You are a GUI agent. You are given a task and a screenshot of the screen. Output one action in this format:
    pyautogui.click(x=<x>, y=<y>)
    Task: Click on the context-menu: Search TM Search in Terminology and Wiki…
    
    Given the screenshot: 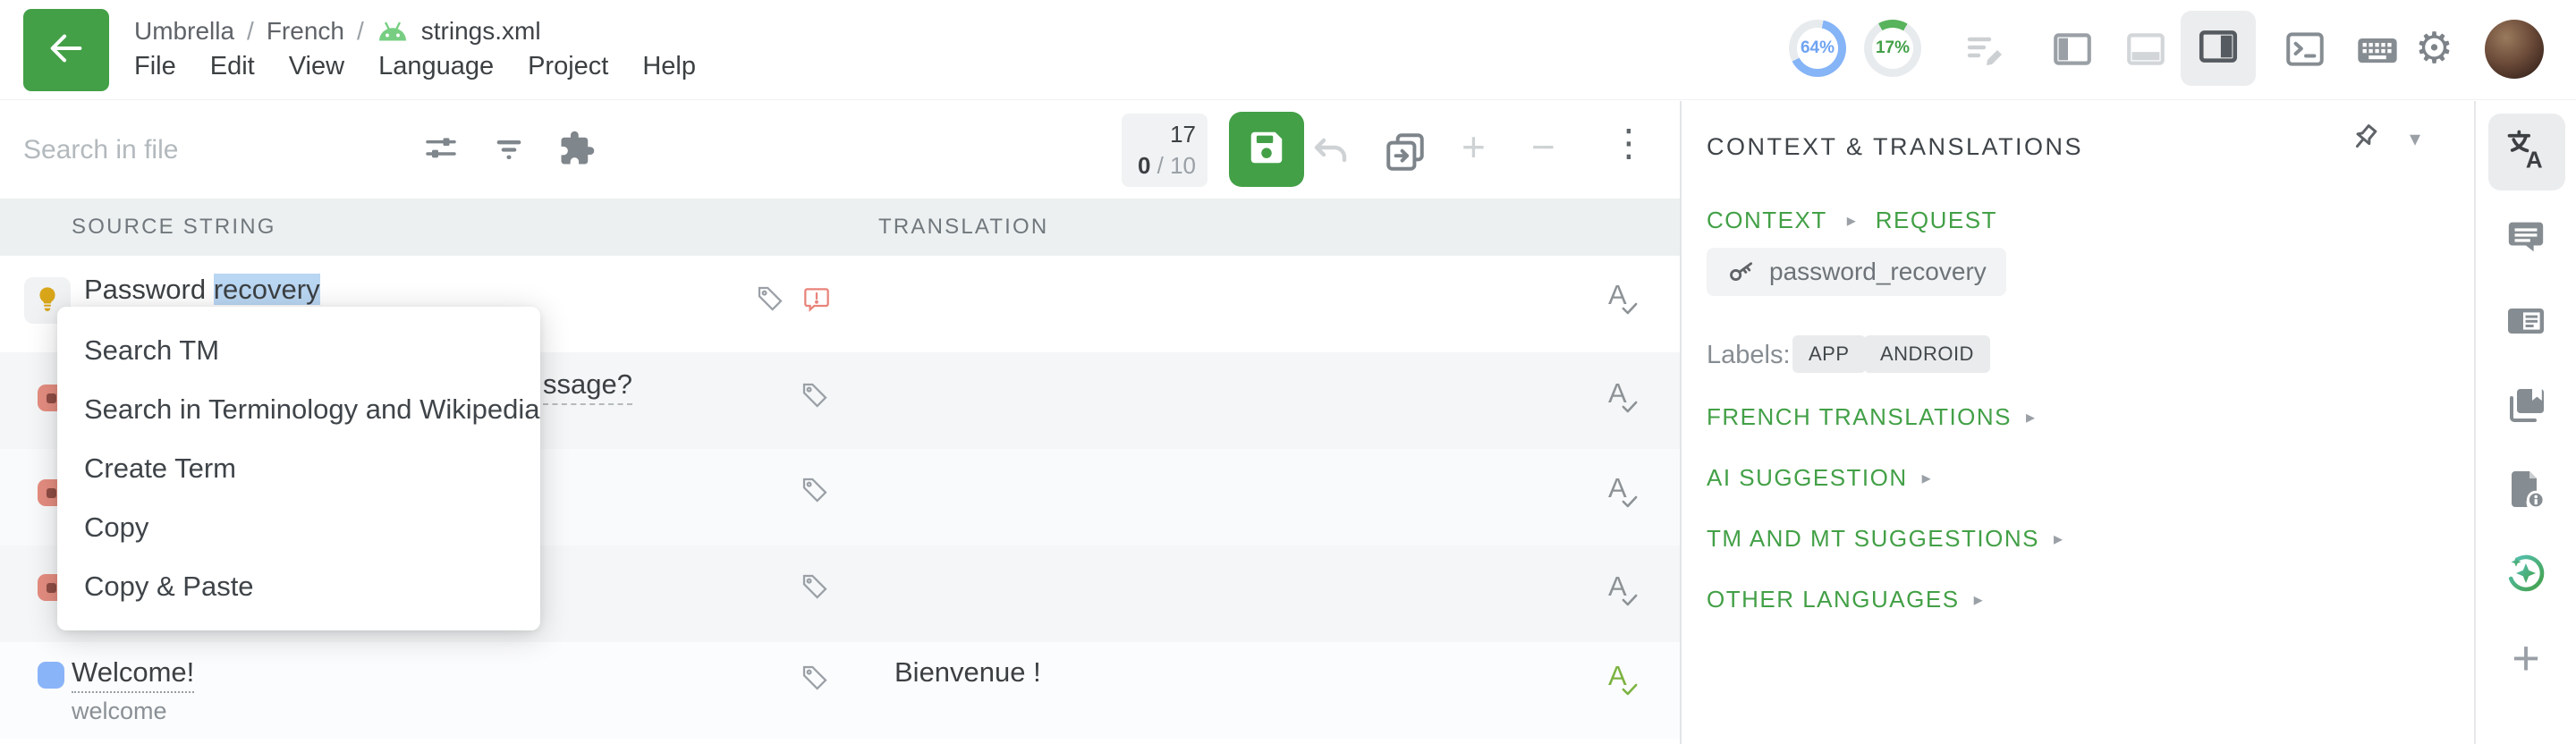 What is the action you would take?
    pyautogui.click(x=298, y=468)
    